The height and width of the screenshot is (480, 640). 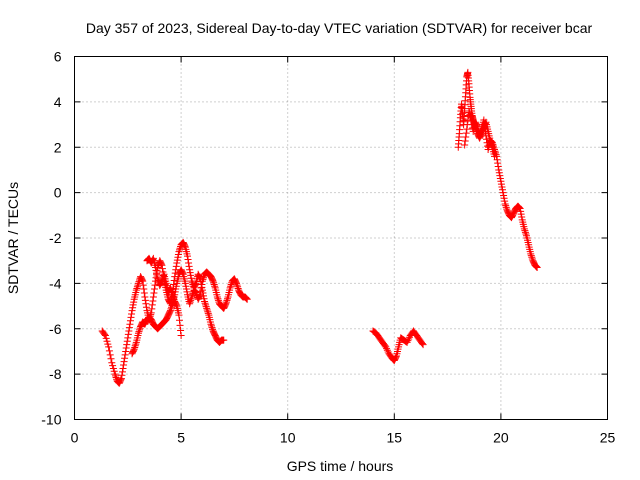 I want to click on y-tick-label: -10, so click(x=51, y=420).